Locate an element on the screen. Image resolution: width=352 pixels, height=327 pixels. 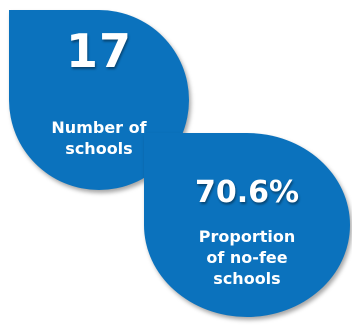
stat-label-schools: Number of schools is located at coordinates (99, 138).